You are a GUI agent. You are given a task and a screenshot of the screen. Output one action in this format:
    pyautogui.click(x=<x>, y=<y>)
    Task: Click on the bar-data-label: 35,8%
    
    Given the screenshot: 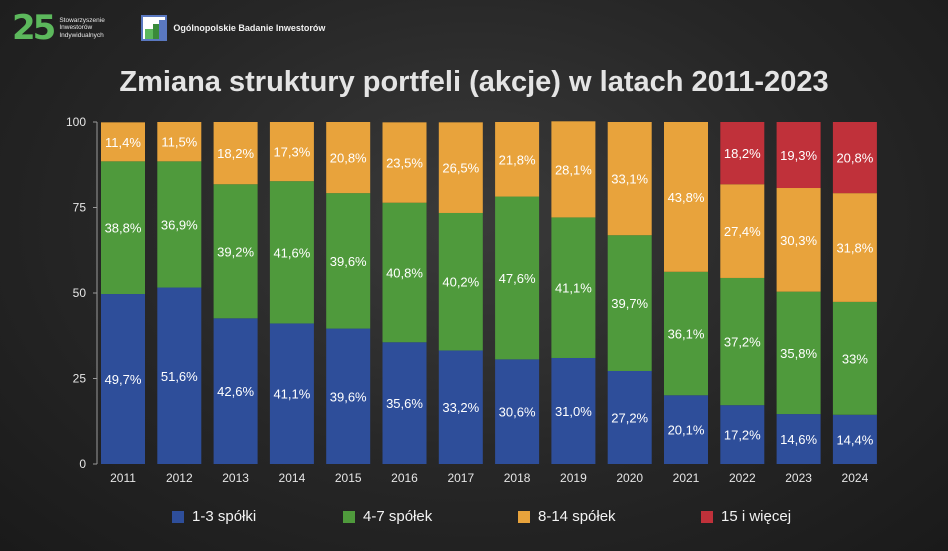 What is the action you would take?
    pyautogui.click(x=798, y=353)
    